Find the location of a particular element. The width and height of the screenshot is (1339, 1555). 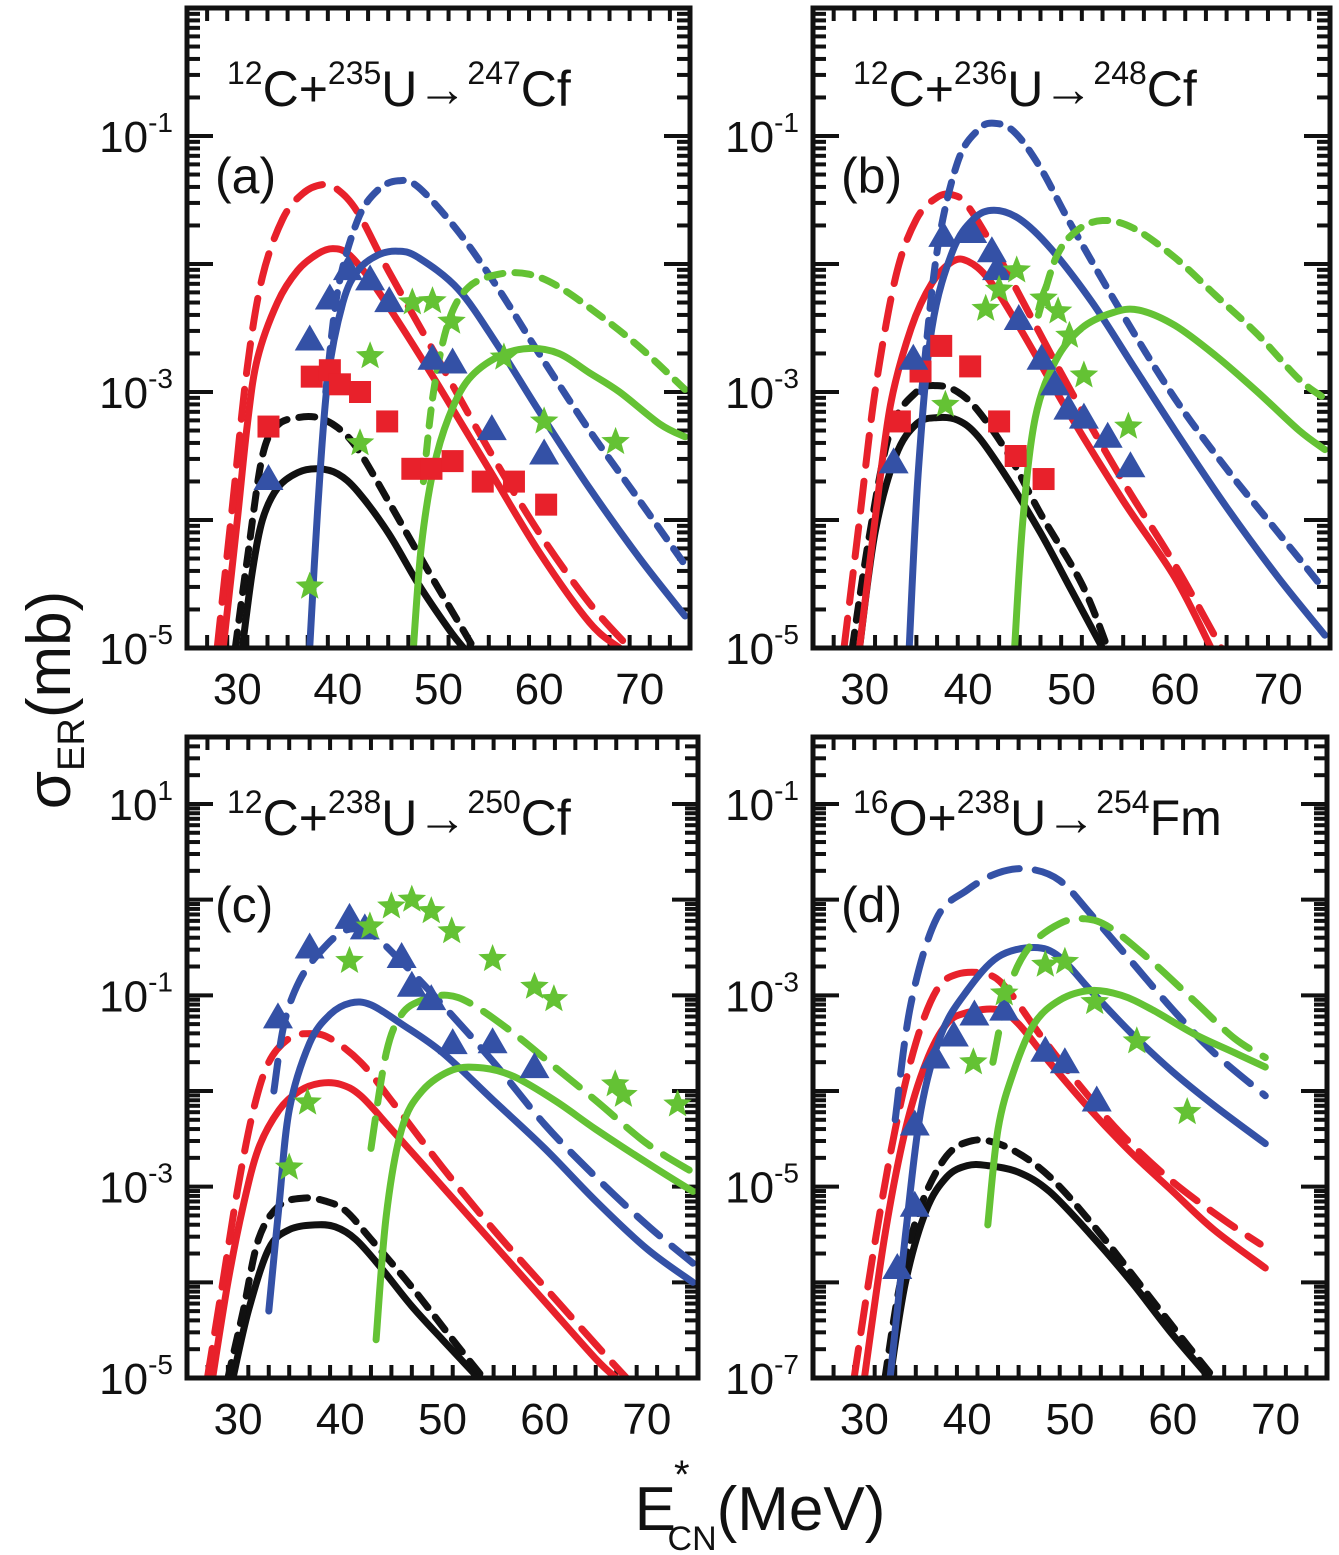

y-tick-exponent: -7 is located at coordinates (786, 1364).